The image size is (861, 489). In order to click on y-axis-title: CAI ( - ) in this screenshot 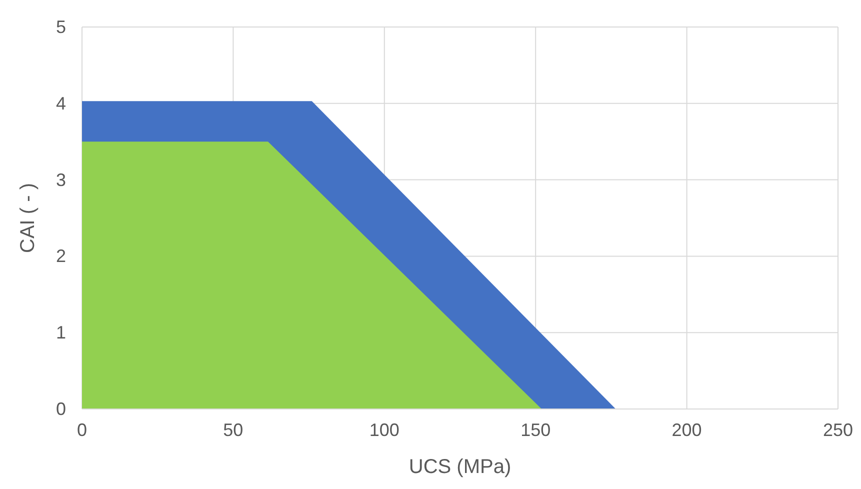, I will do `click(28, 218)`.